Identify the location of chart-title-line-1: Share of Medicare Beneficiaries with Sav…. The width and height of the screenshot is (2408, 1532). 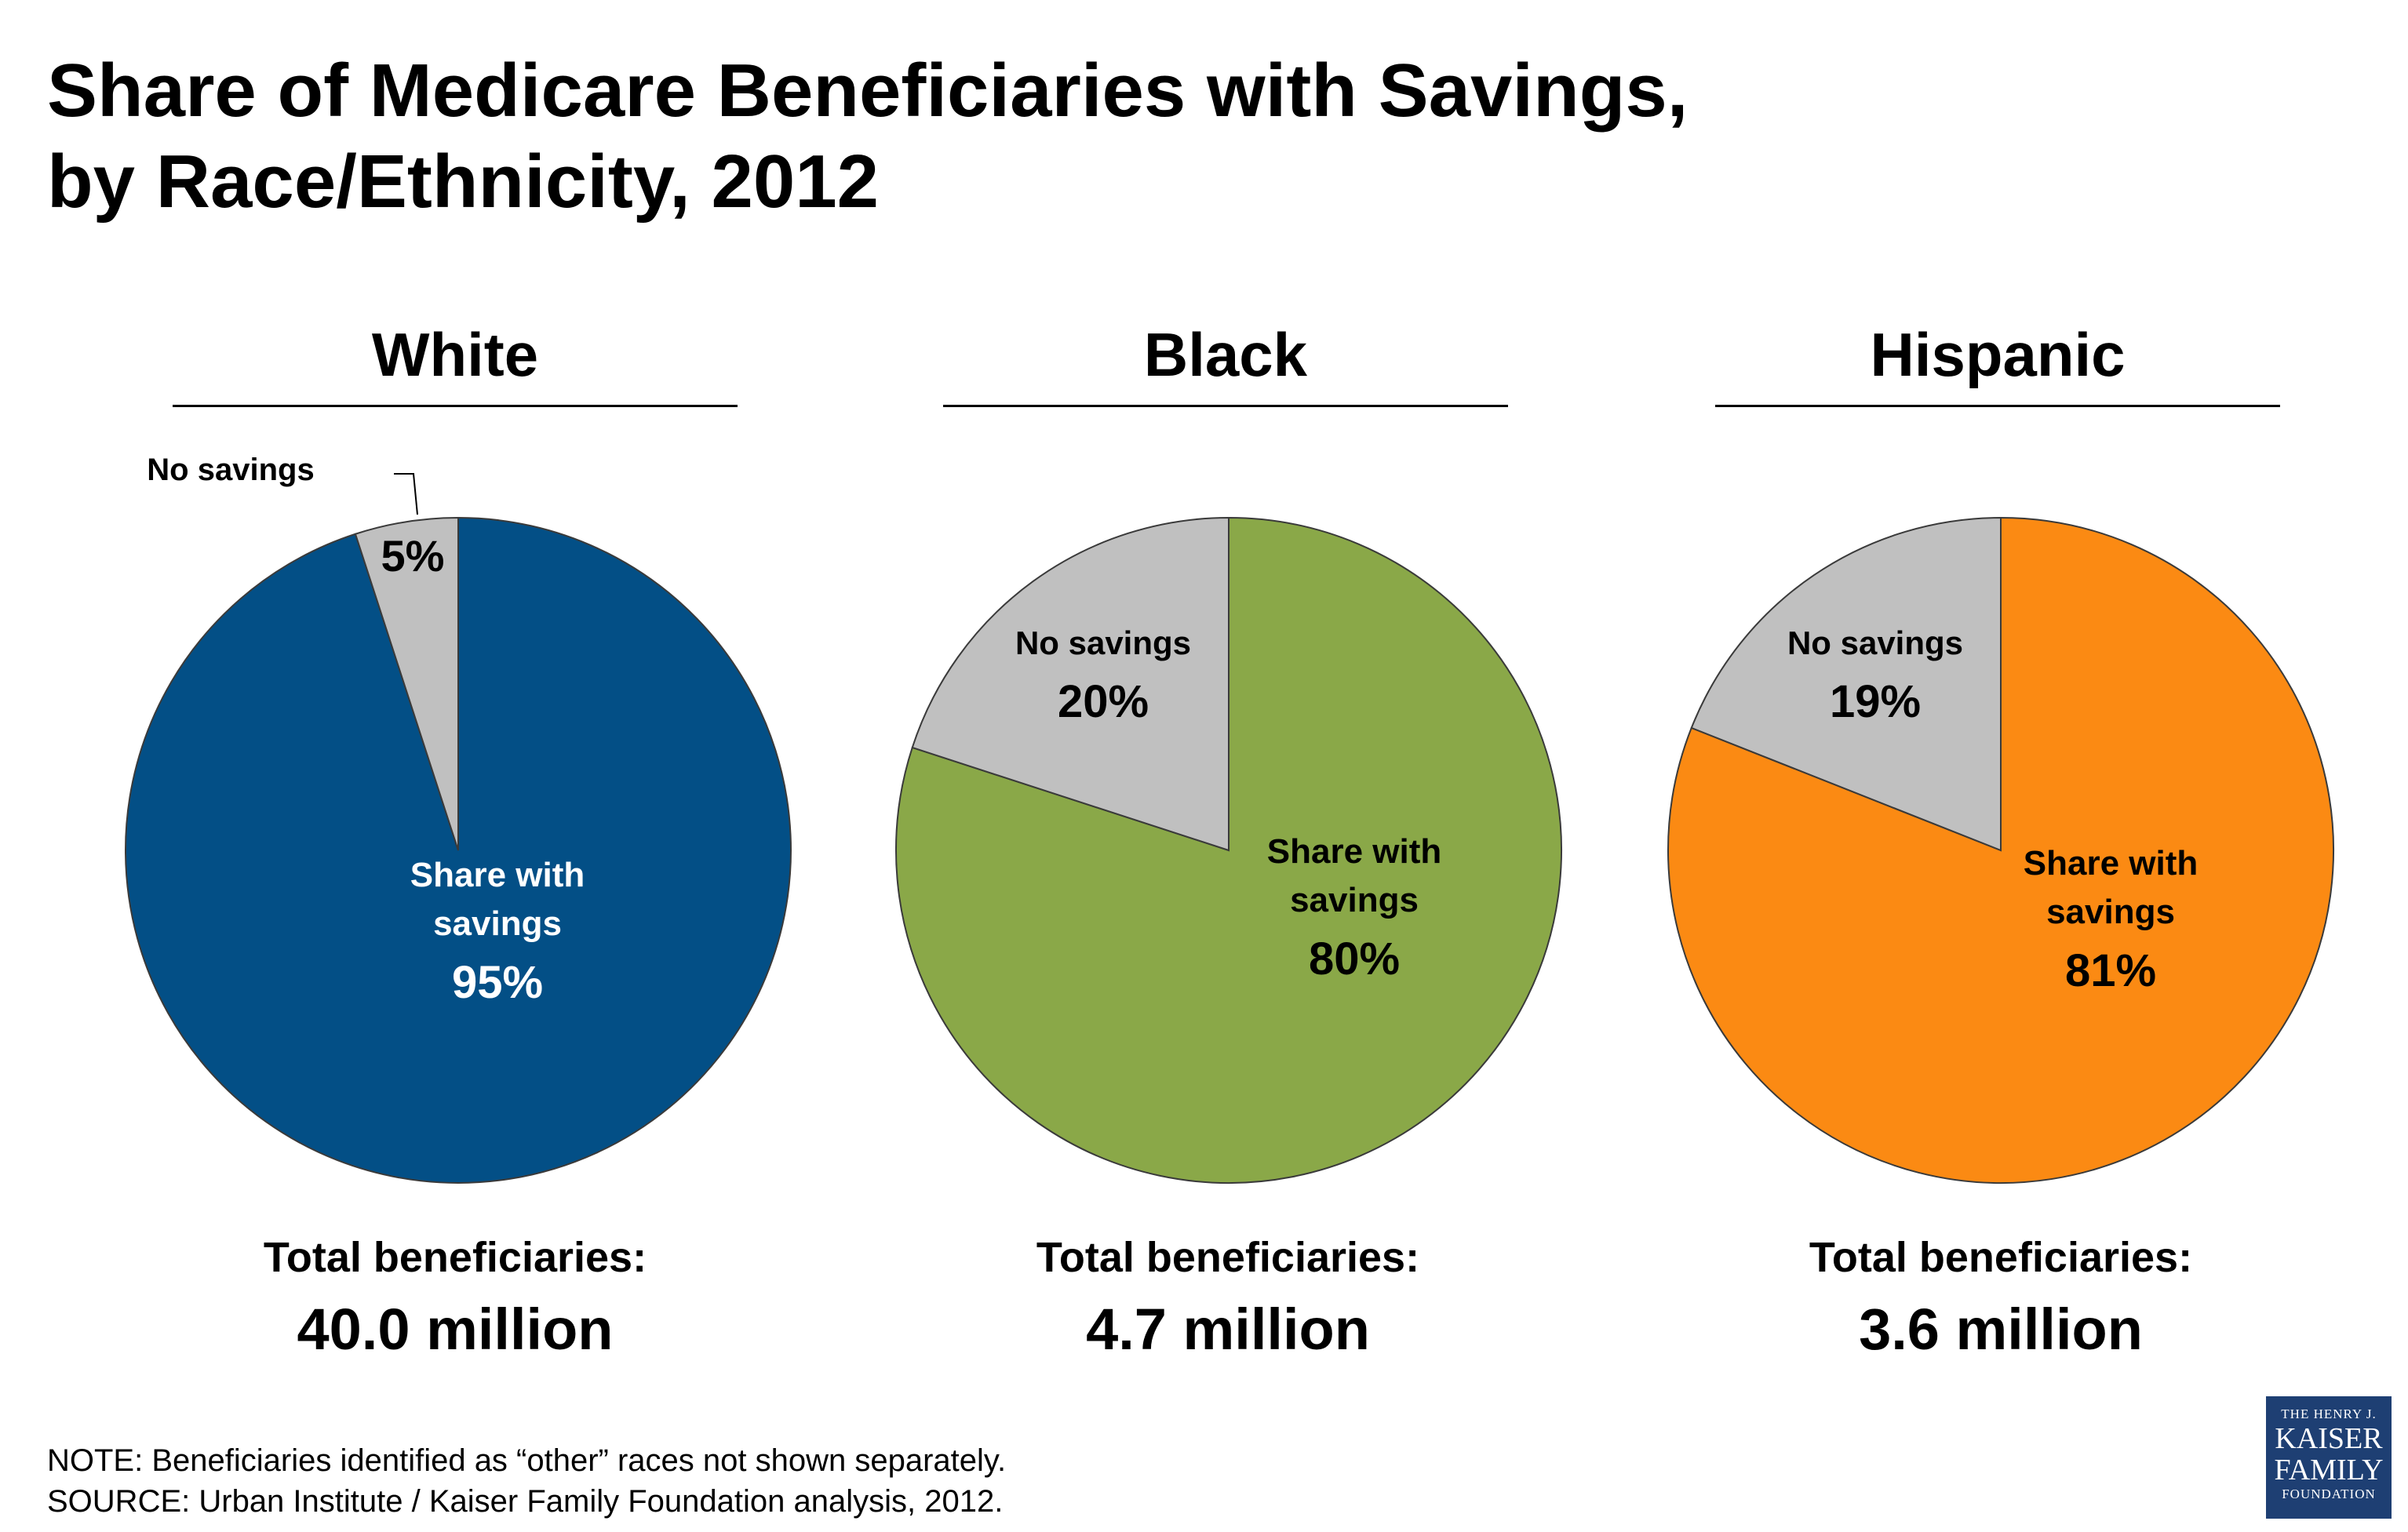
(868, 91).